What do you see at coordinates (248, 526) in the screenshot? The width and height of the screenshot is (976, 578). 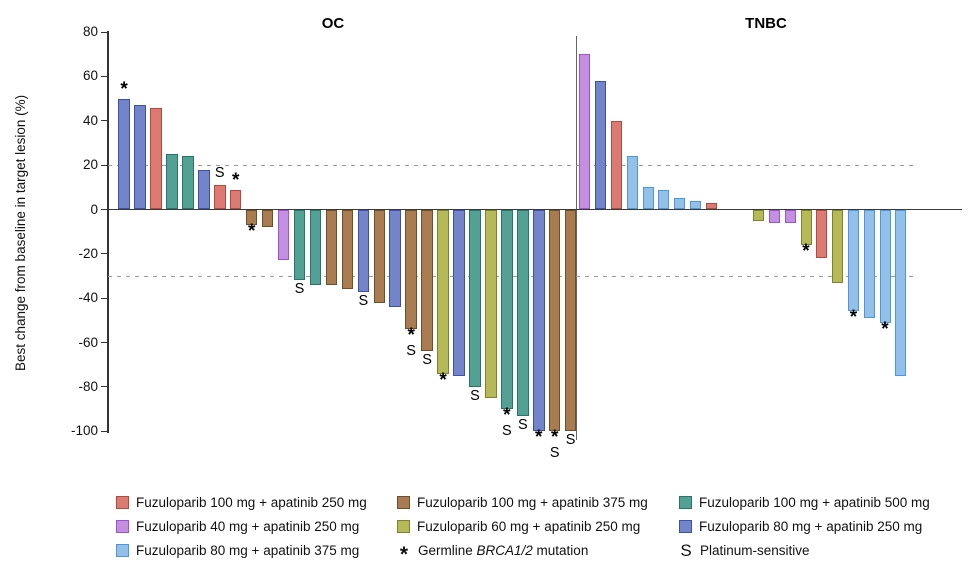 I see `legend-label: Fuzuloparib 40 mg + apatinib 250 mg` at bounding box center [248, 526].